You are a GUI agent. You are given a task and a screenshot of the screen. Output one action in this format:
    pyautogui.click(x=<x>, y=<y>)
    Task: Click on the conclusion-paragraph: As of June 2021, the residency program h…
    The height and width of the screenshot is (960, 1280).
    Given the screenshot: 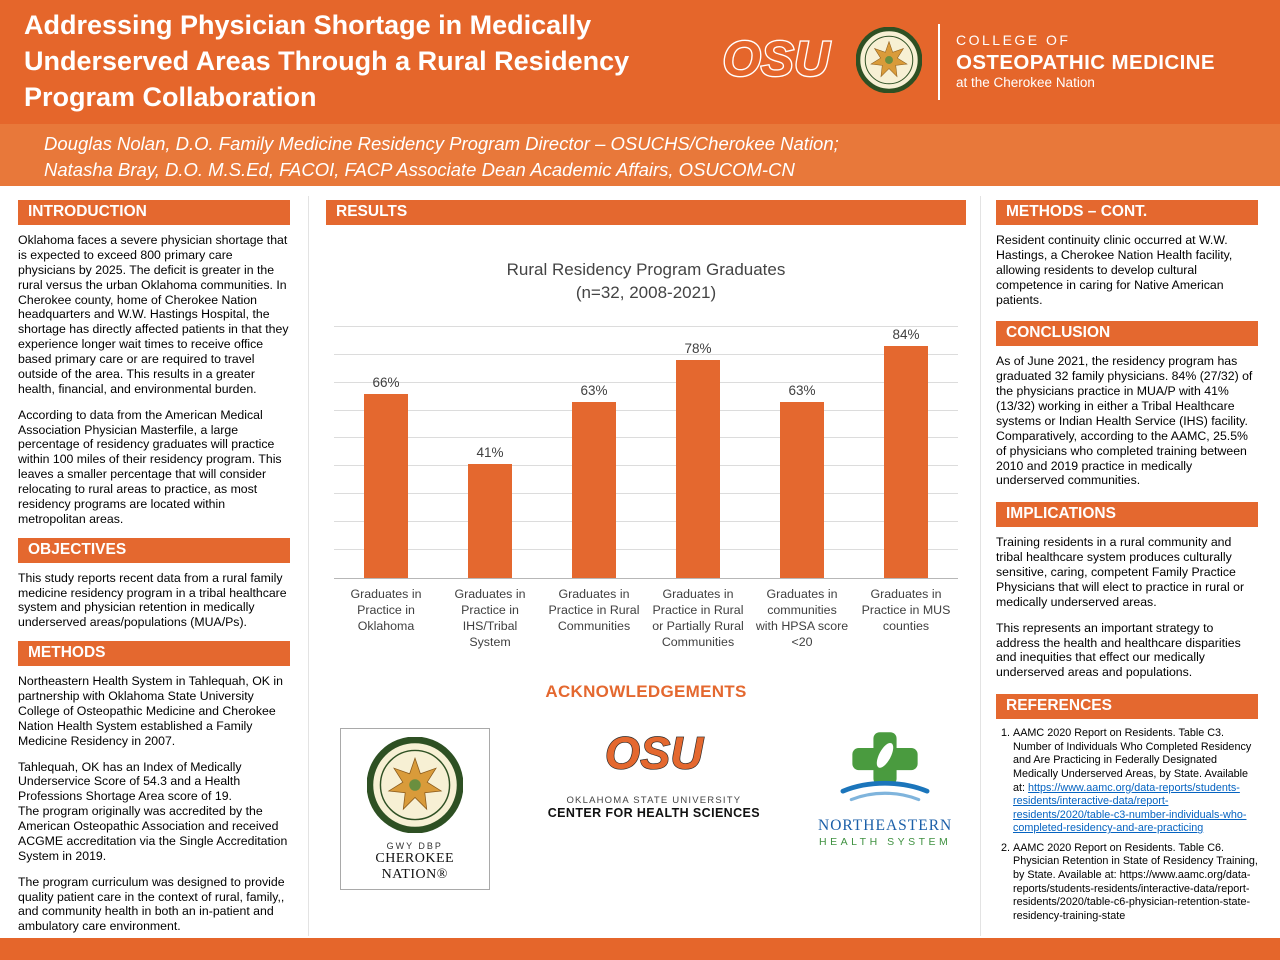 What is the action you would take?
    pyautogui.click(x=1124, y=421)
    